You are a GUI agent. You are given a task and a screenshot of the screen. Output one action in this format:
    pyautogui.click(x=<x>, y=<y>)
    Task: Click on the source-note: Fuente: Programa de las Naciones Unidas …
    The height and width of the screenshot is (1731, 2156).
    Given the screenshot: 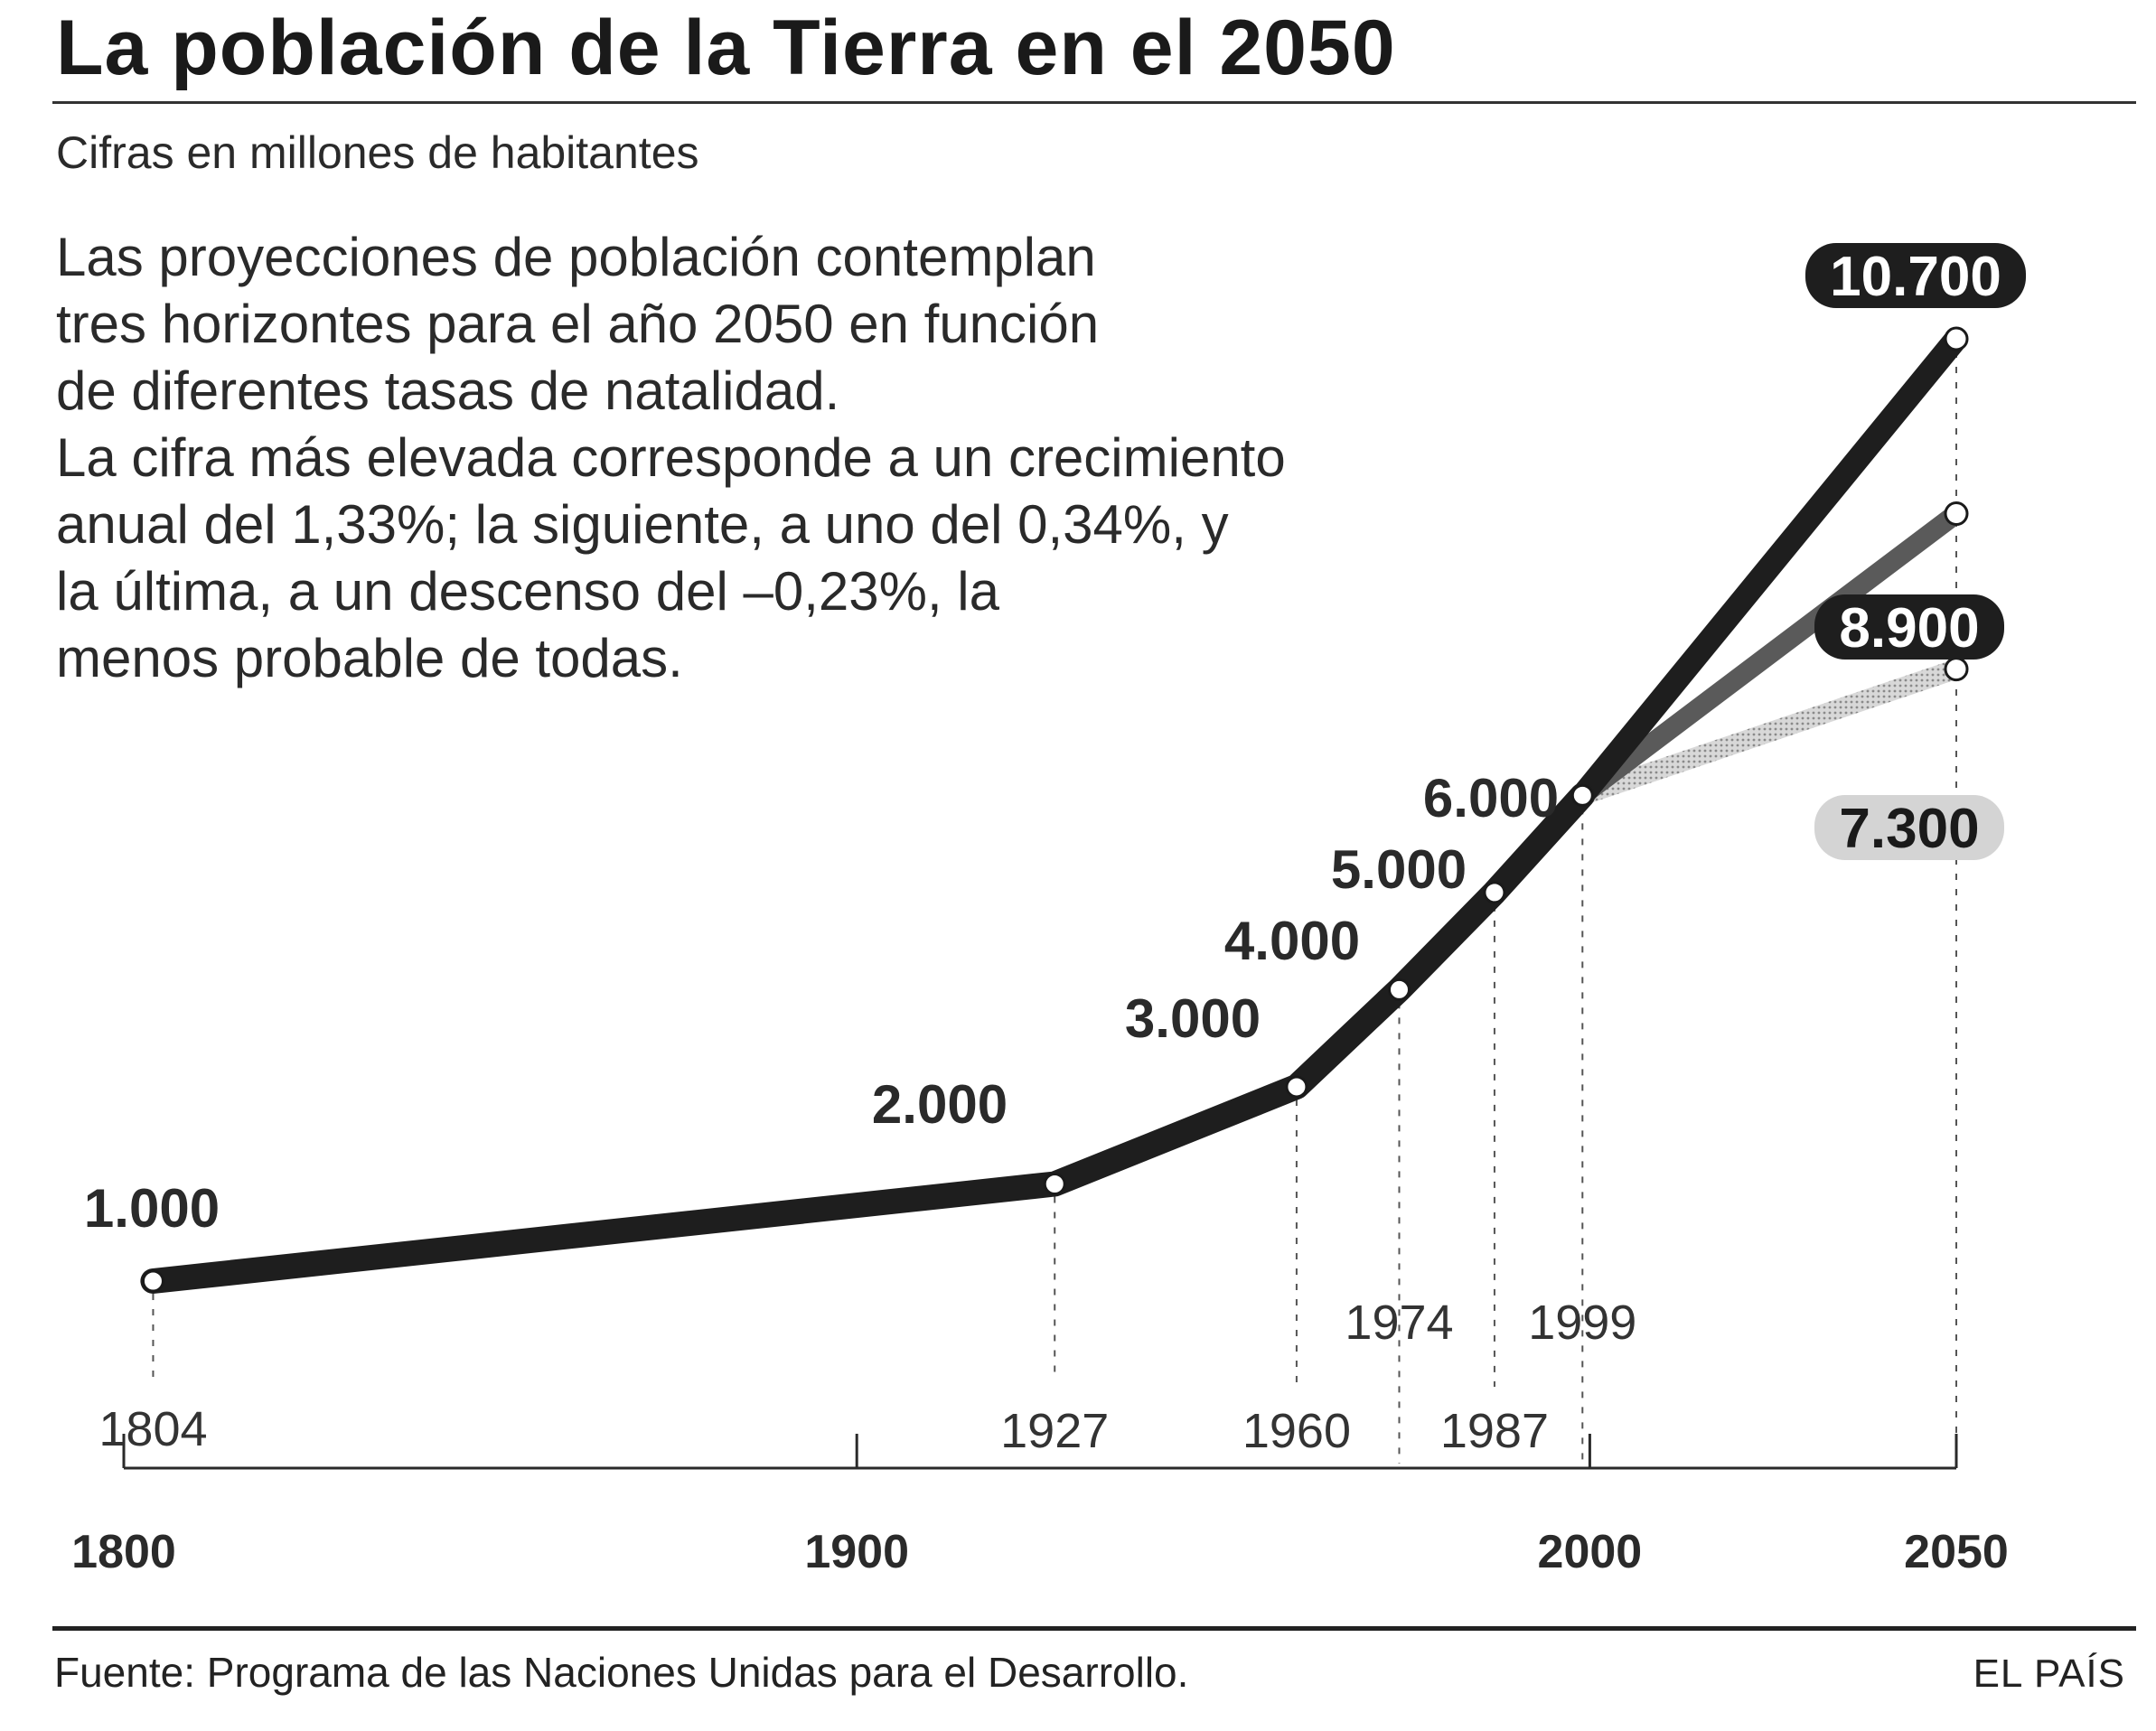 What is the action you would take?
    pyautogui.click(x=621, y=1672)
    